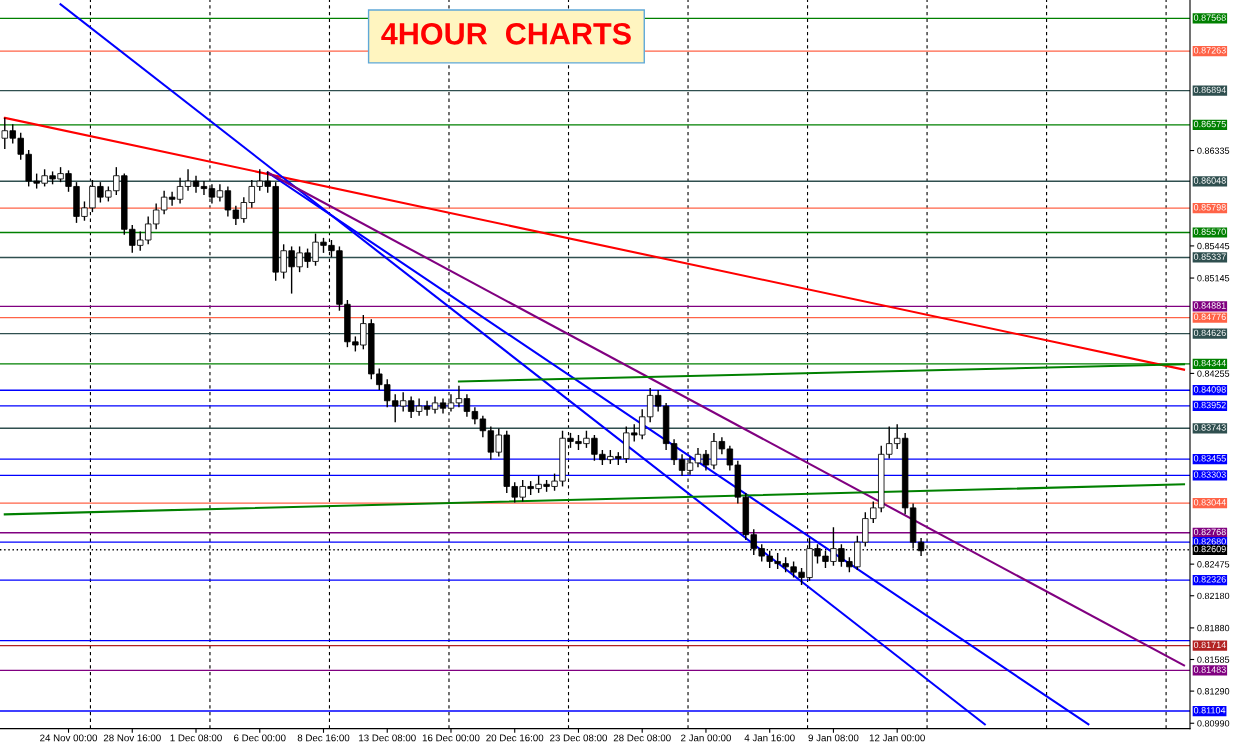 This screenshot has height=745, width=1237. What do you see at coordinates (1209, 502) in the screenshot?
I see `ref-line-label: 0.83044` at bounding box center [1209, 502].